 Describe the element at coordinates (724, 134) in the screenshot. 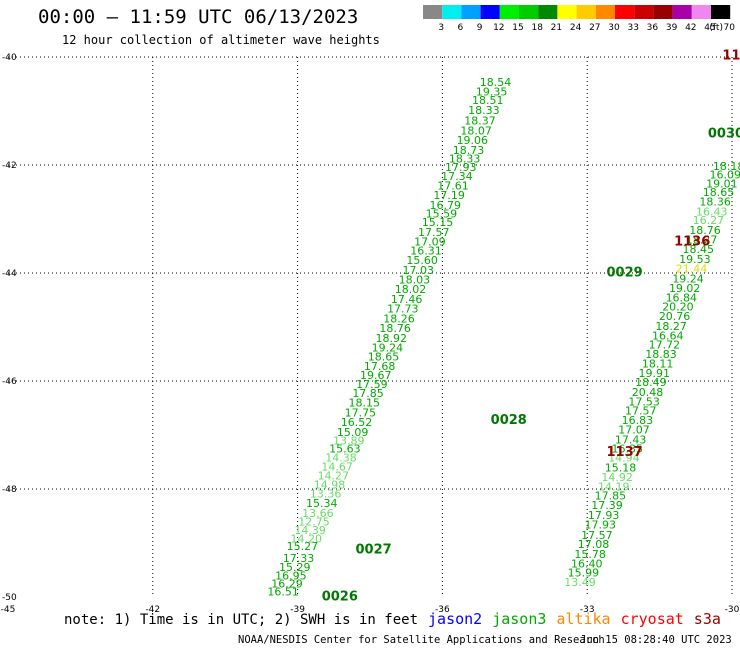

I see `pass-label: 0030` at that location.